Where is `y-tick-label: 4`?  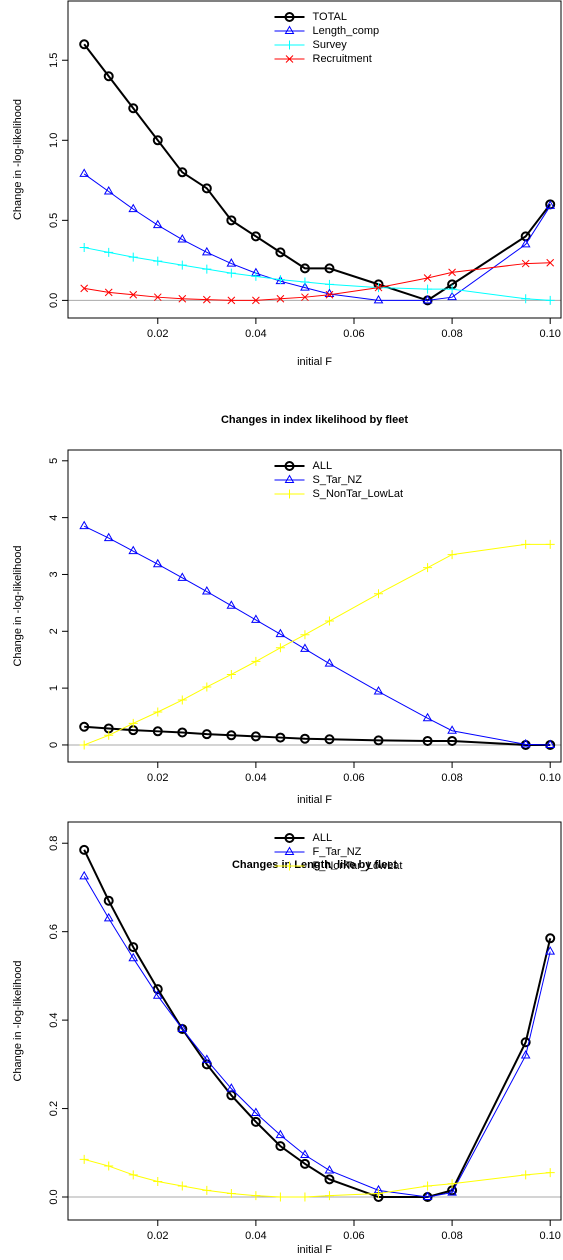 y-tick-label: 4 is located at coordinates (54, 518).